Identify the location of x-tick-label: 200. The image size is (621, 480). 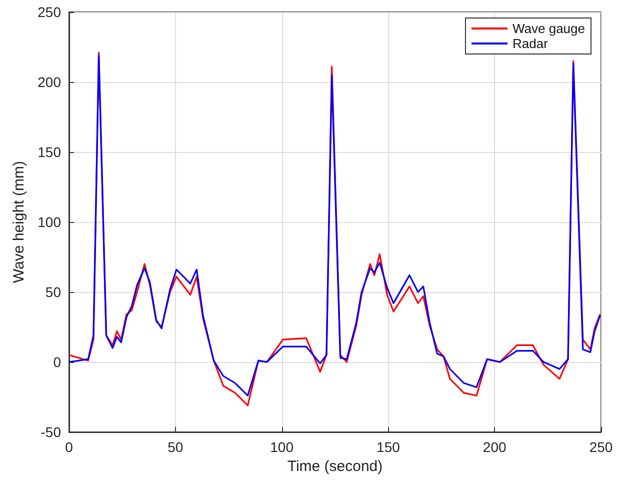
(494, 447).